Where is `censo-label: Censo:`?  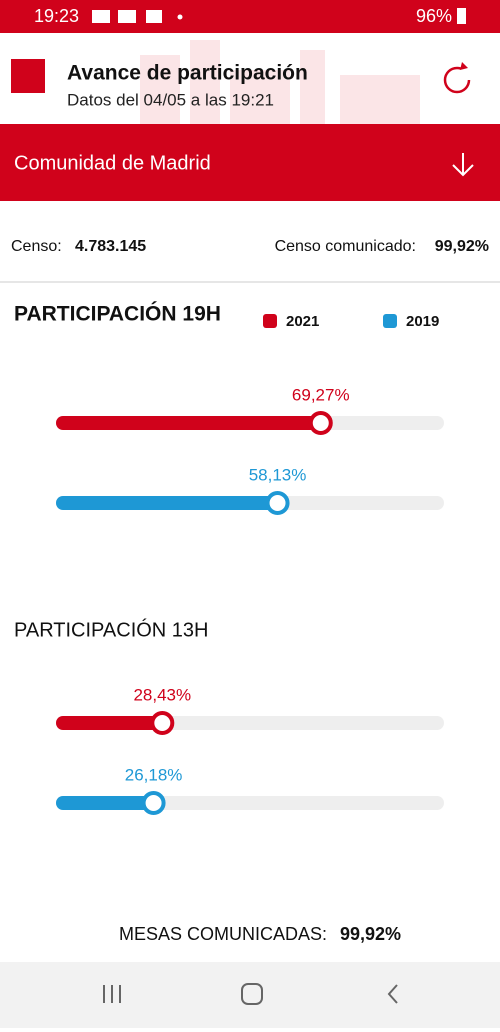 censo-label: Censo: is located at coordinates (36, 246).